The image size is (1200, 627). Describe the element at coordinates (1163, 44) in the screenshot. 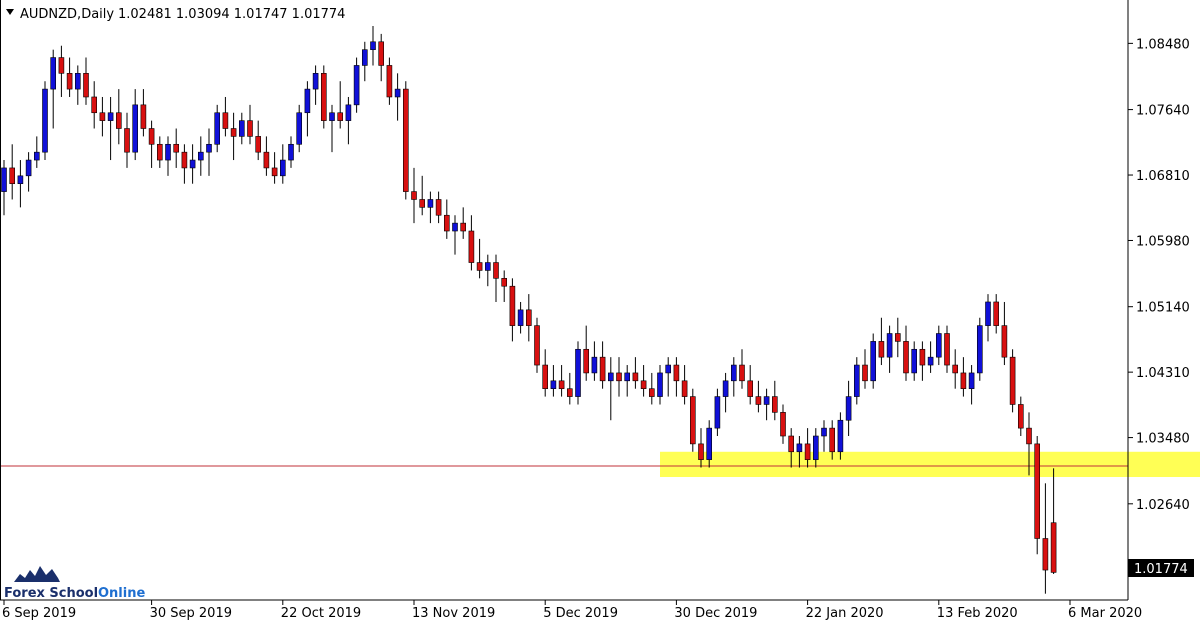

I see `price-tick-label: 1.08480` at that location.